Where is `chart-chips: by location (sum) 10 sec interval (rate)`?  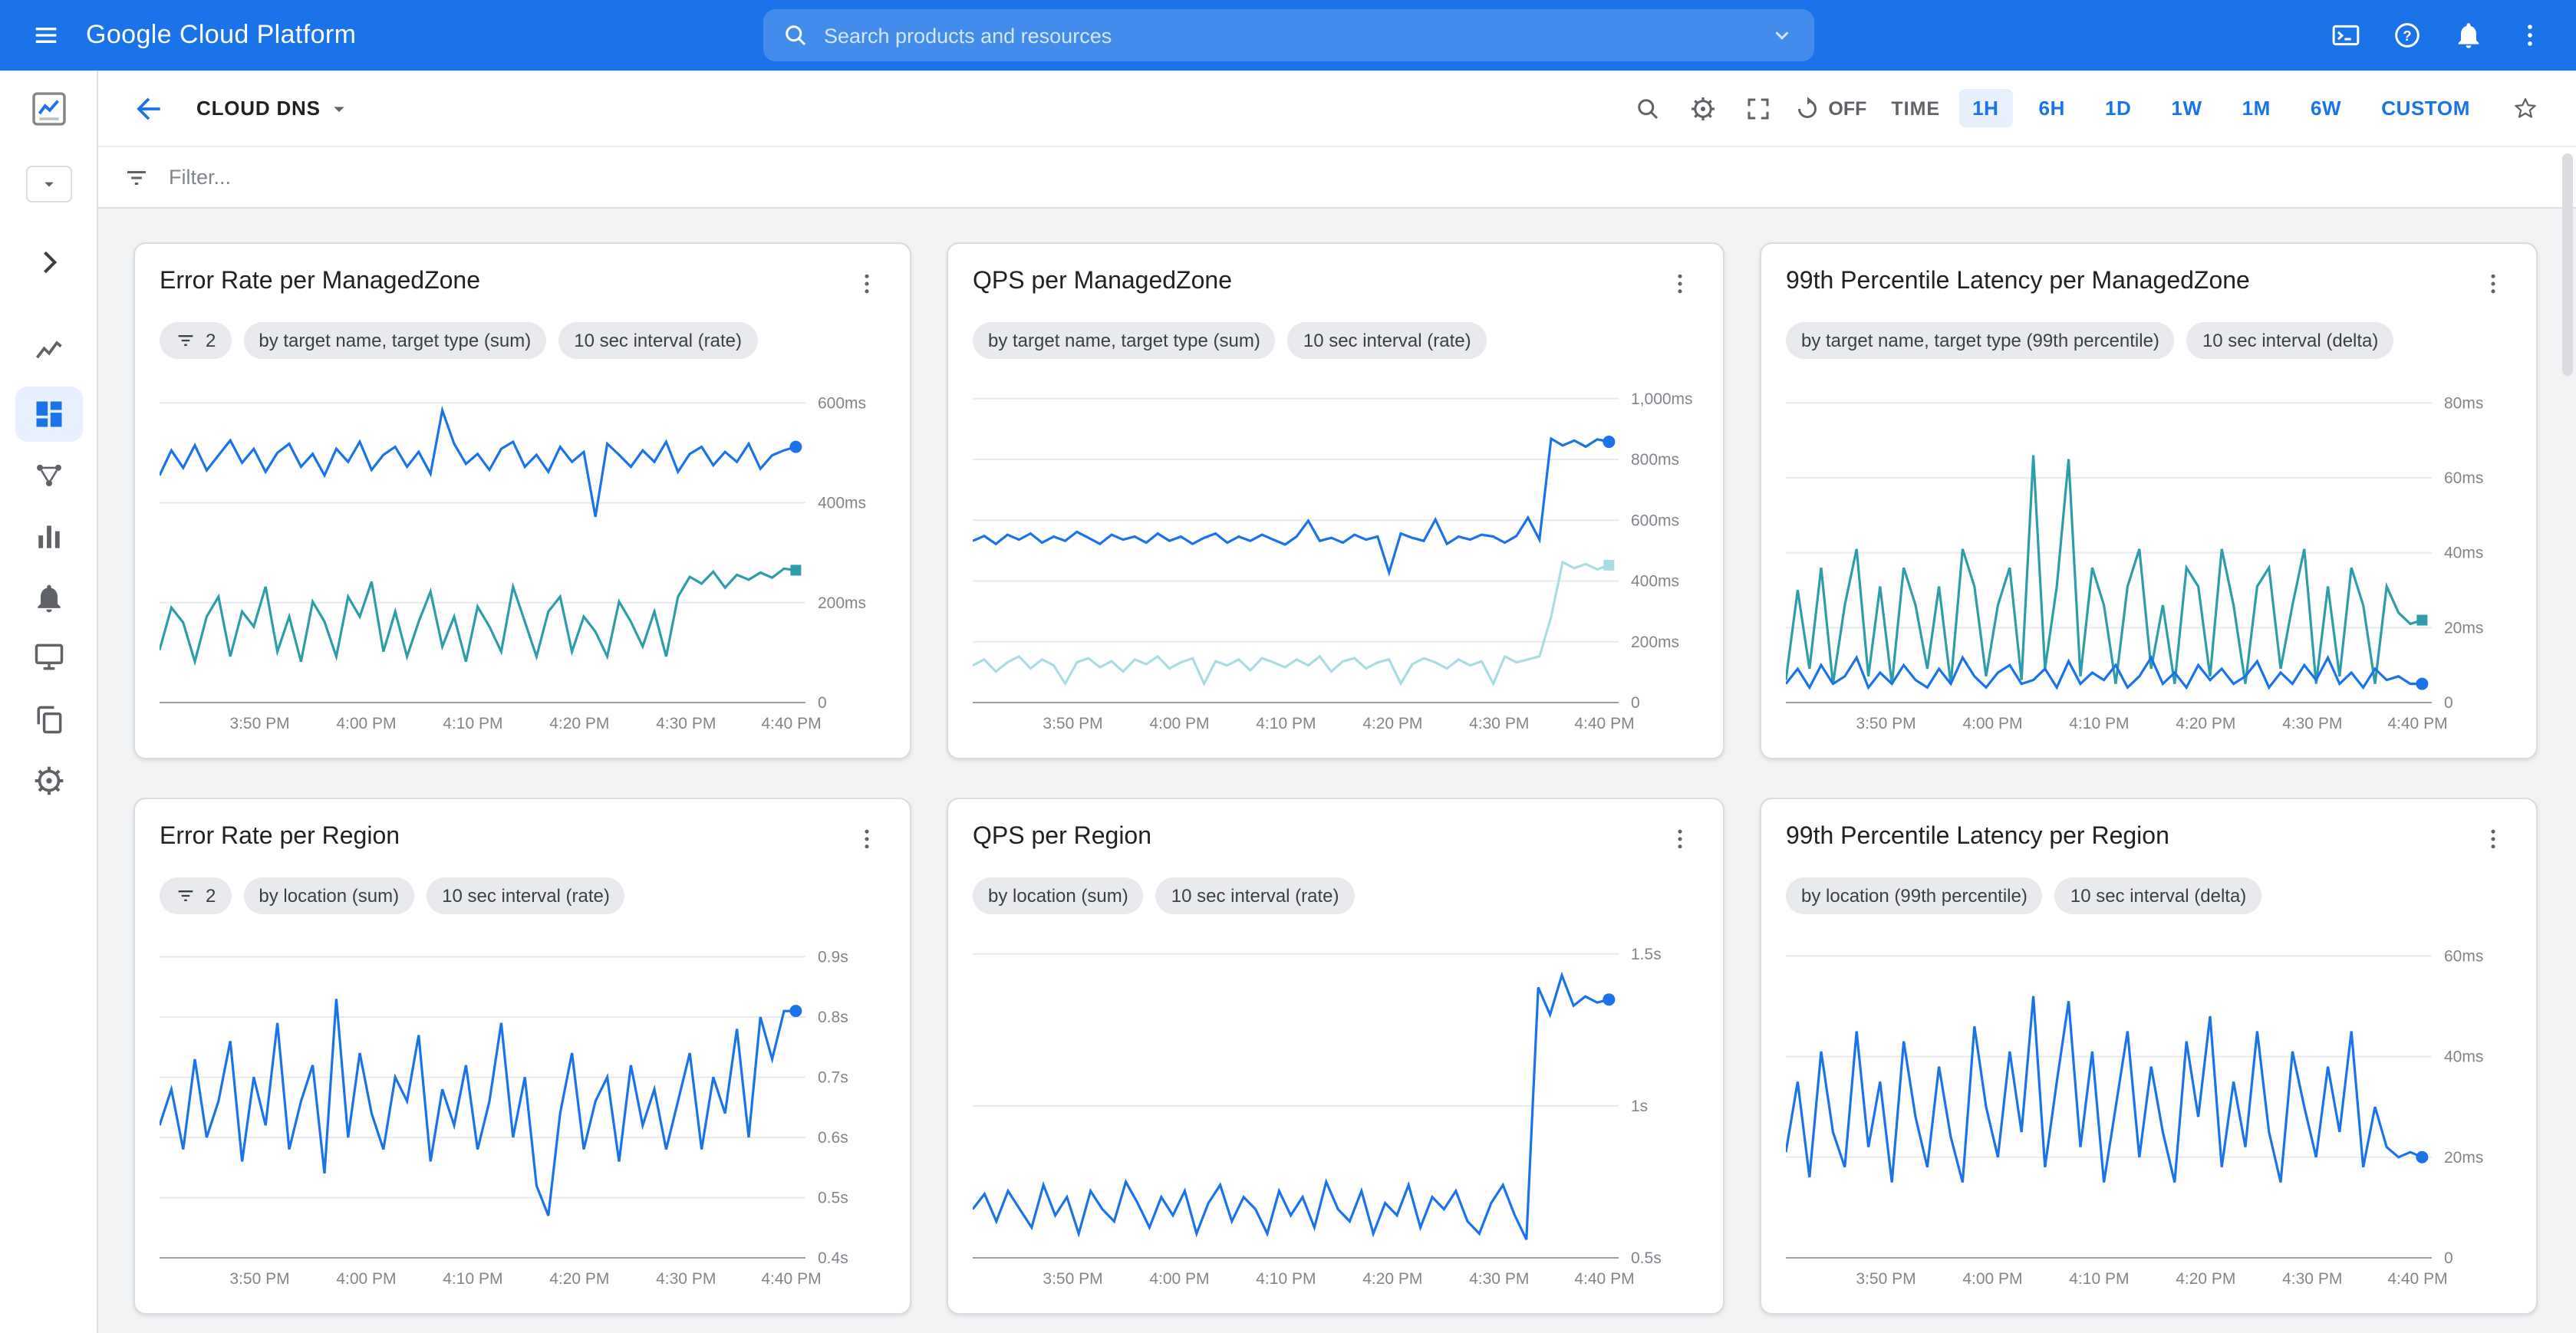 chart-chips: by location (sum) 10 sec interval (rate) is located at coordinates (1335, 896).